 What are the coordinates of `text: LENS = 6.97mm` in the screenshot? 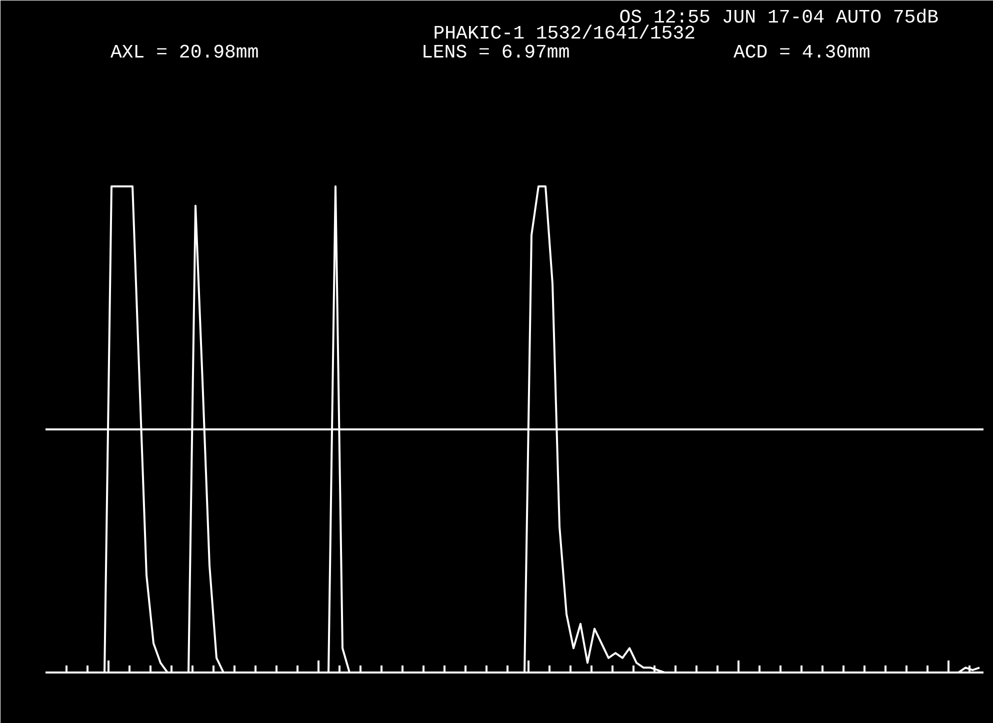 It's located at (496, 53).